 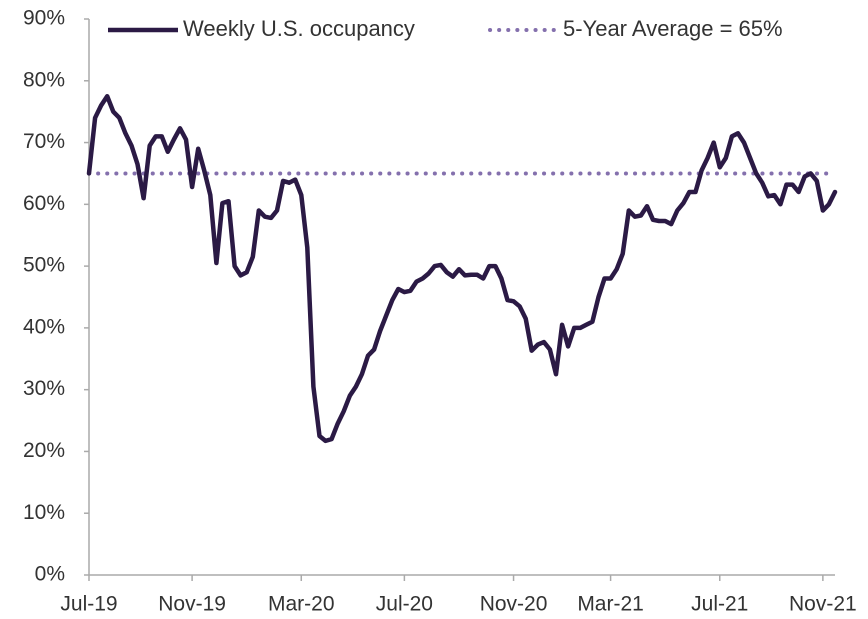 What do you see at coordinates (192, 604) in the screenshot?
I see `x-tick-label: Nov-19` at bounding box center [192, 604].